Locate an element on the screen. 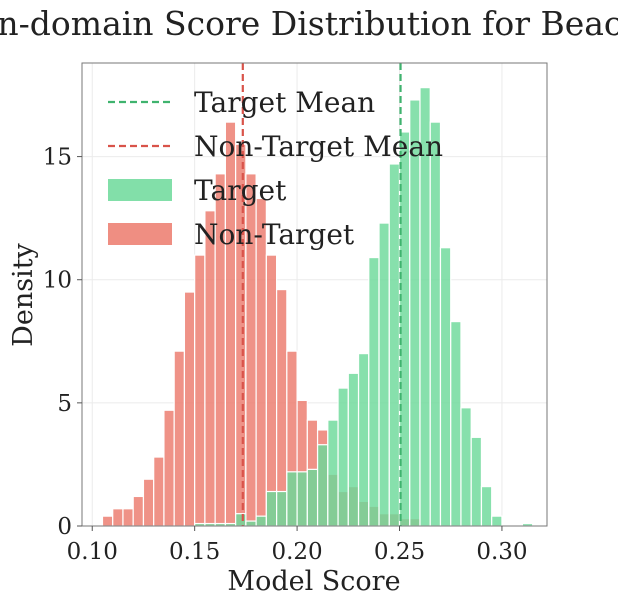 Image resolution: width=618 pixels, height=611 pixels. y-tick-label: 5 is located at coordinates (64, 404).